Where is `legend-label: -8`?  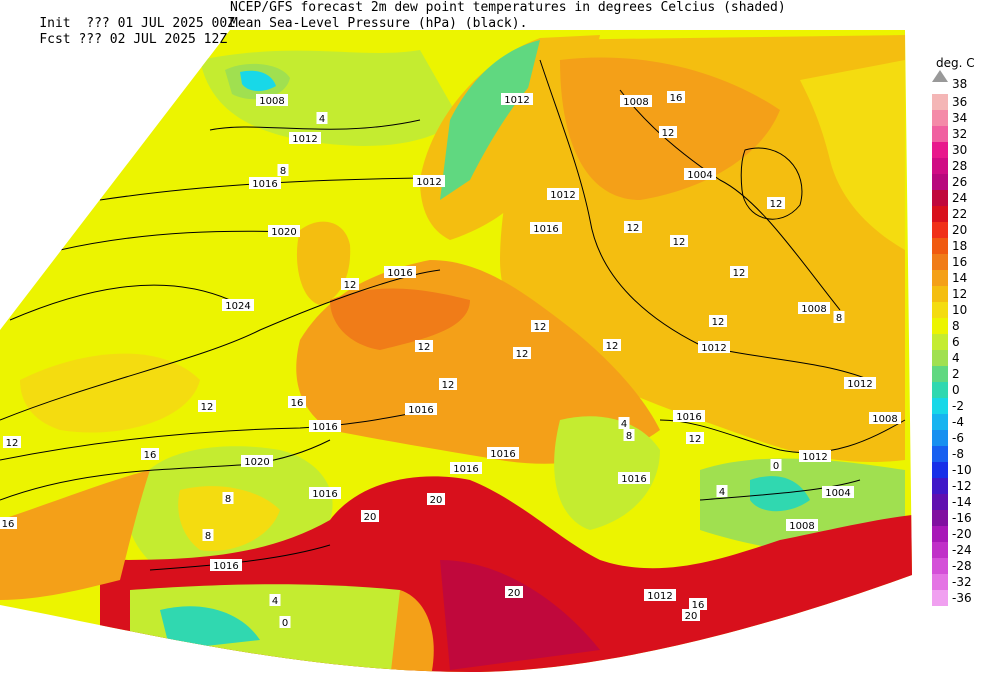 legend-label: -8 is located at coordinates (958, 454).